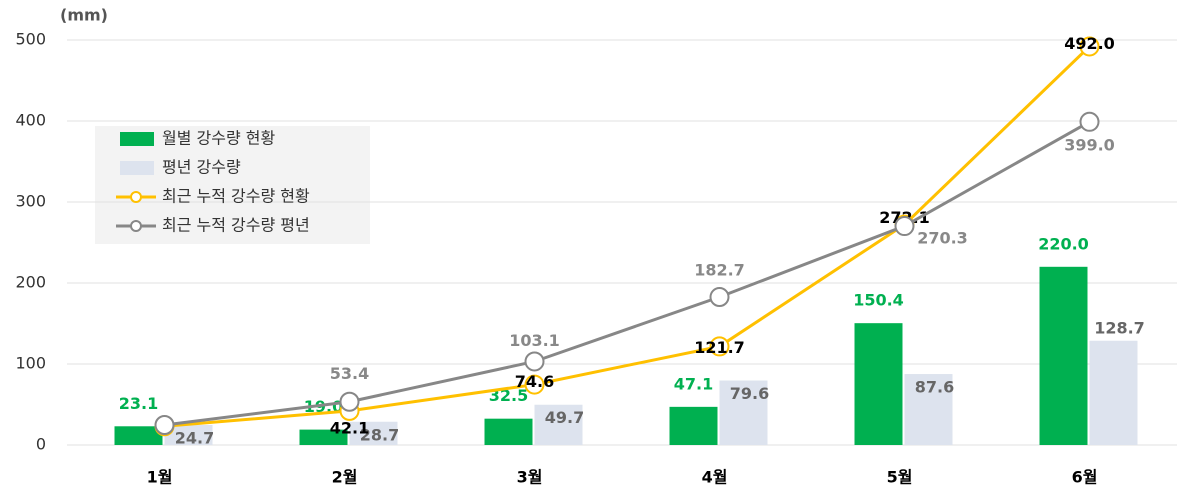 This screenshot has width=1179, height=495. Describe the element at coordinates (749, 393) in the screenshot. I see `bar-label: 79.6` at that location.